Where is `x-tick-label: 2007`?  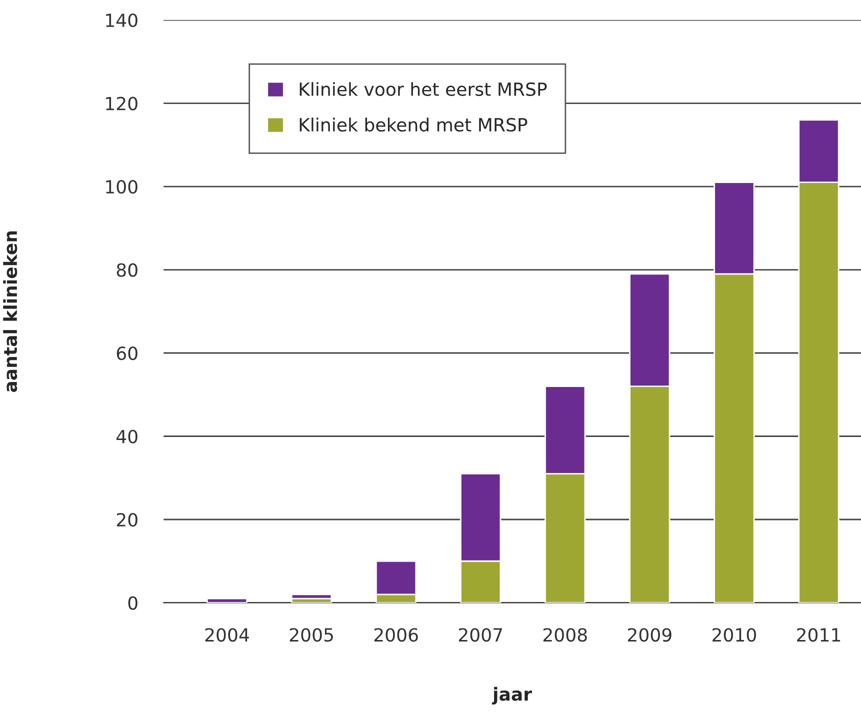
x-tick-label: 2007 is located at coordinates (480, 635).